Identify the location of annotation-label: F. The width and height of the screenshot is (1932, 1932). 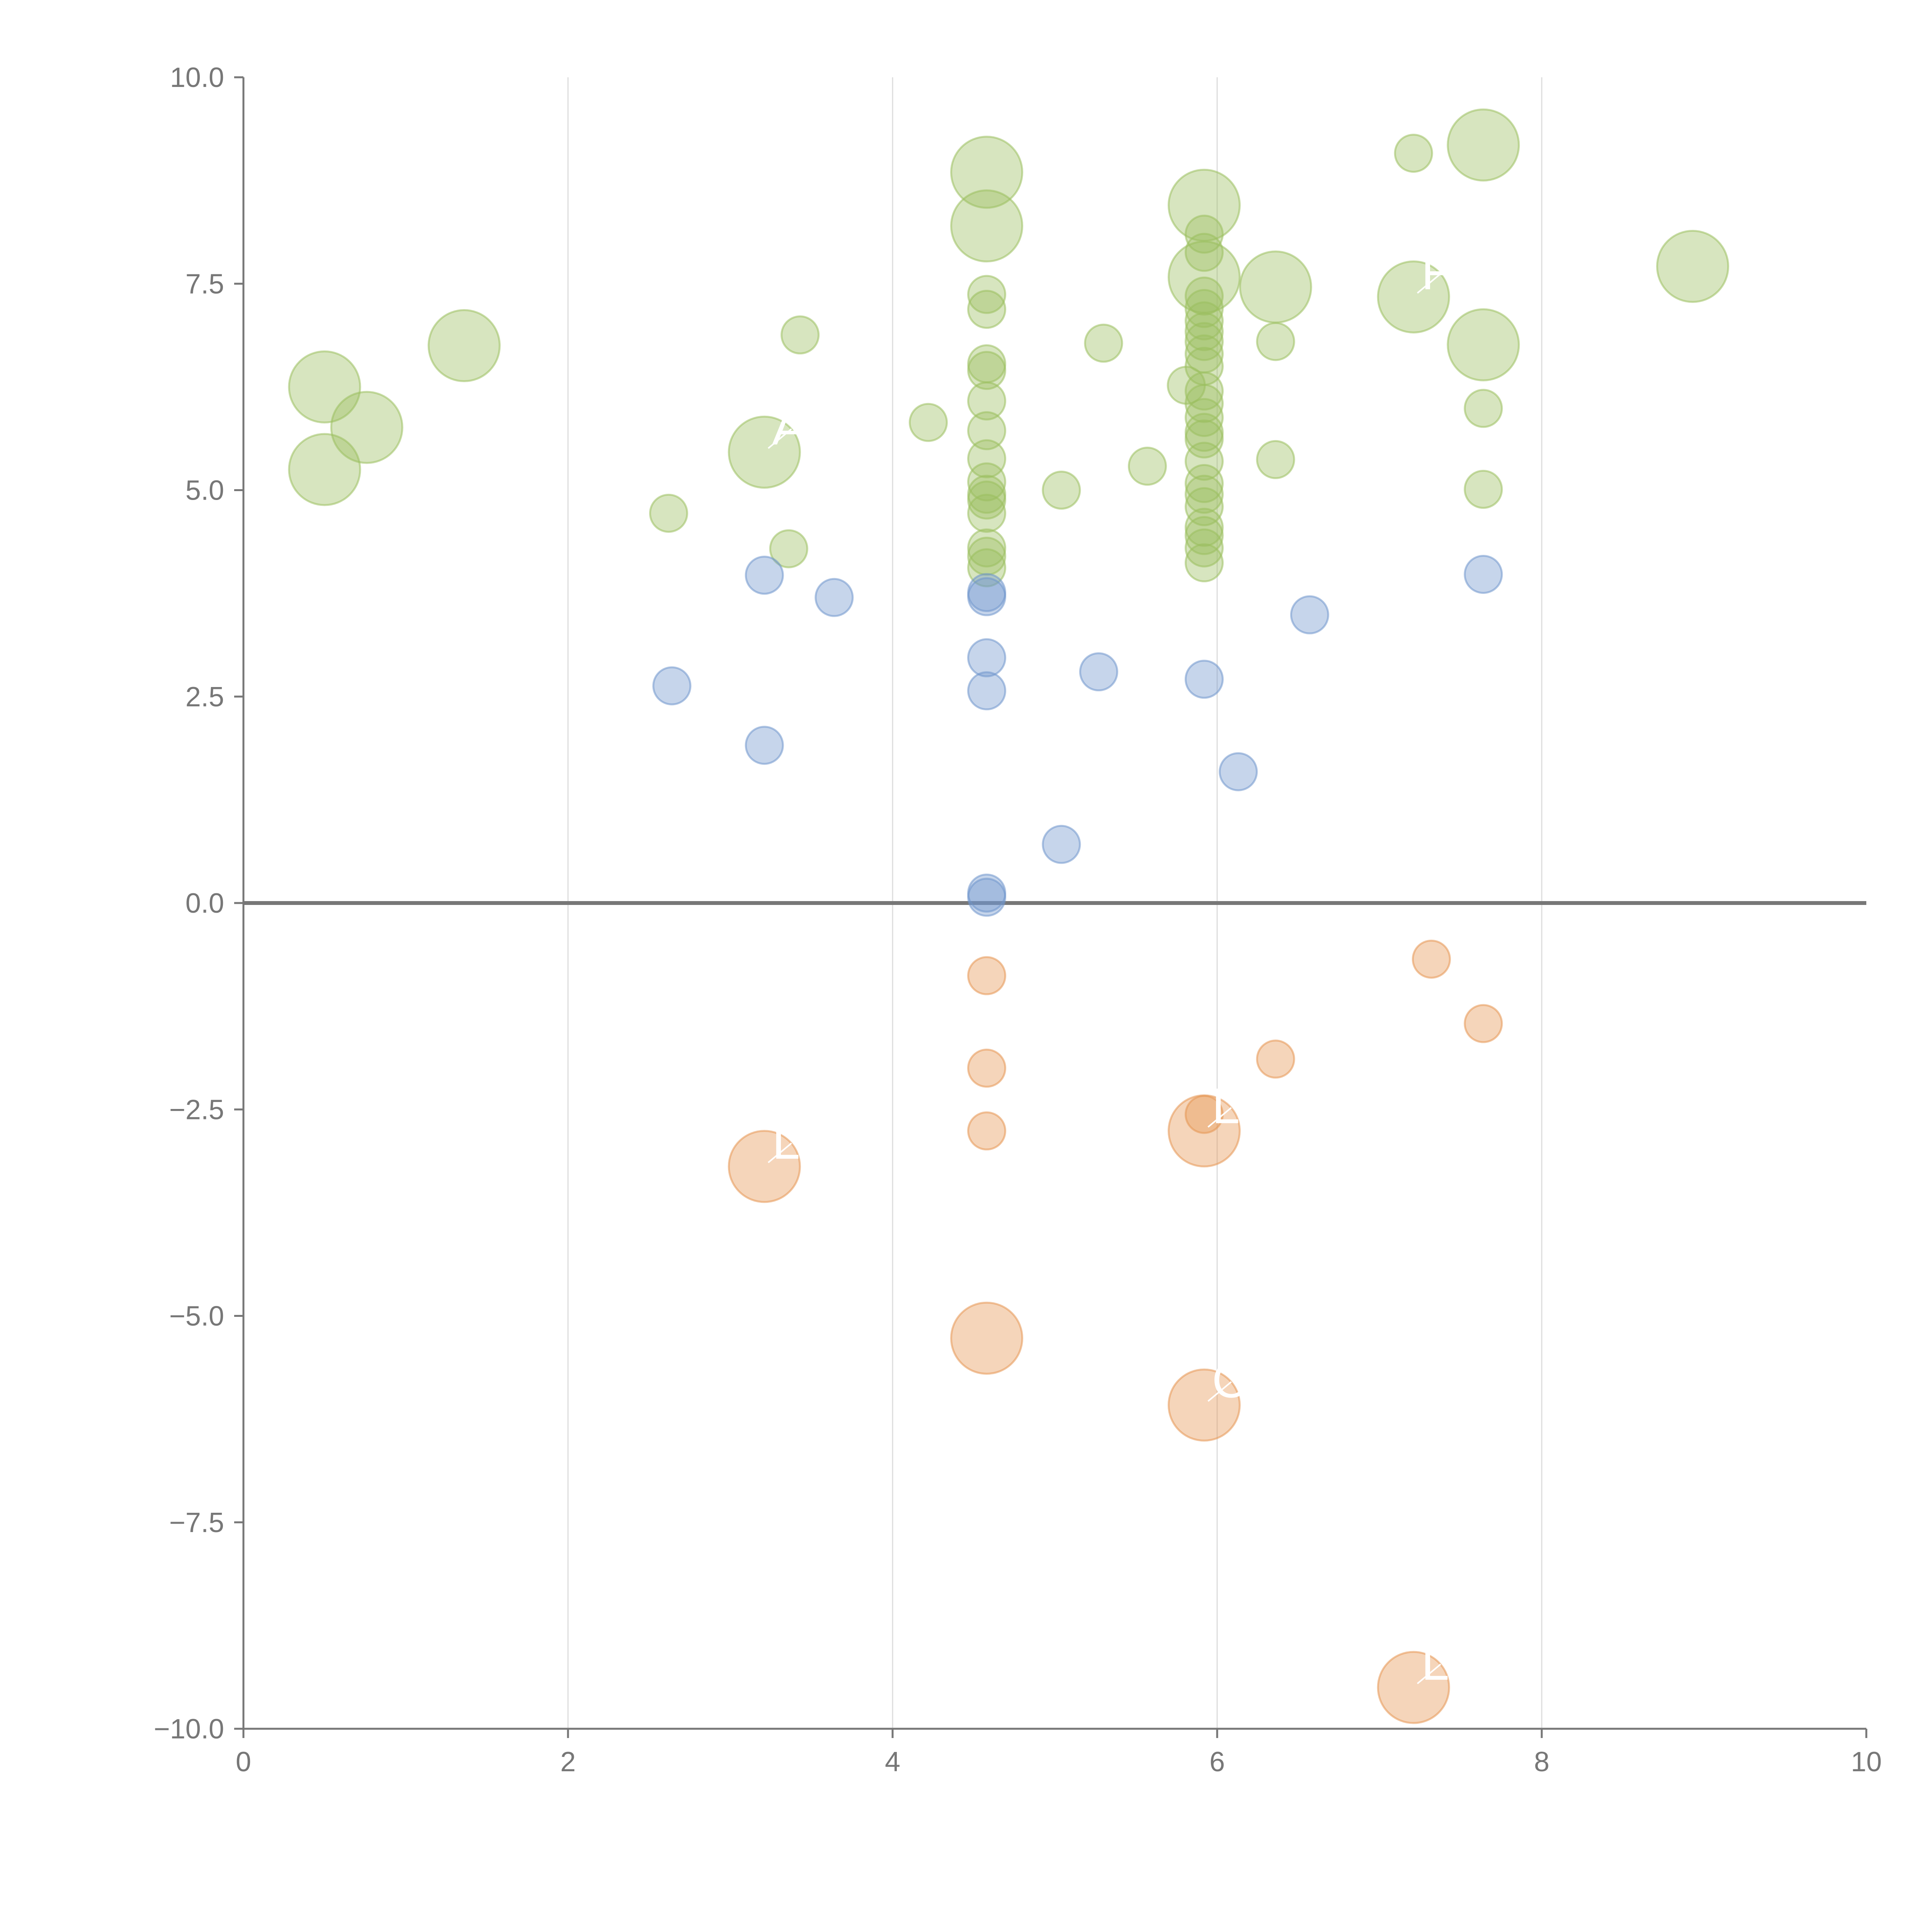
(1437, 271).